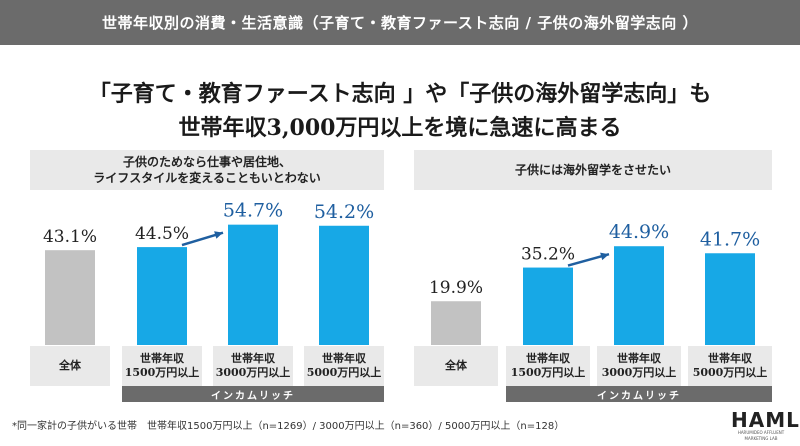 The height and width of the screenshot is (446, 800). I want to click on left-chart-title-line-1: 子供のためなら仕事や居住地、, so click(206, 162).